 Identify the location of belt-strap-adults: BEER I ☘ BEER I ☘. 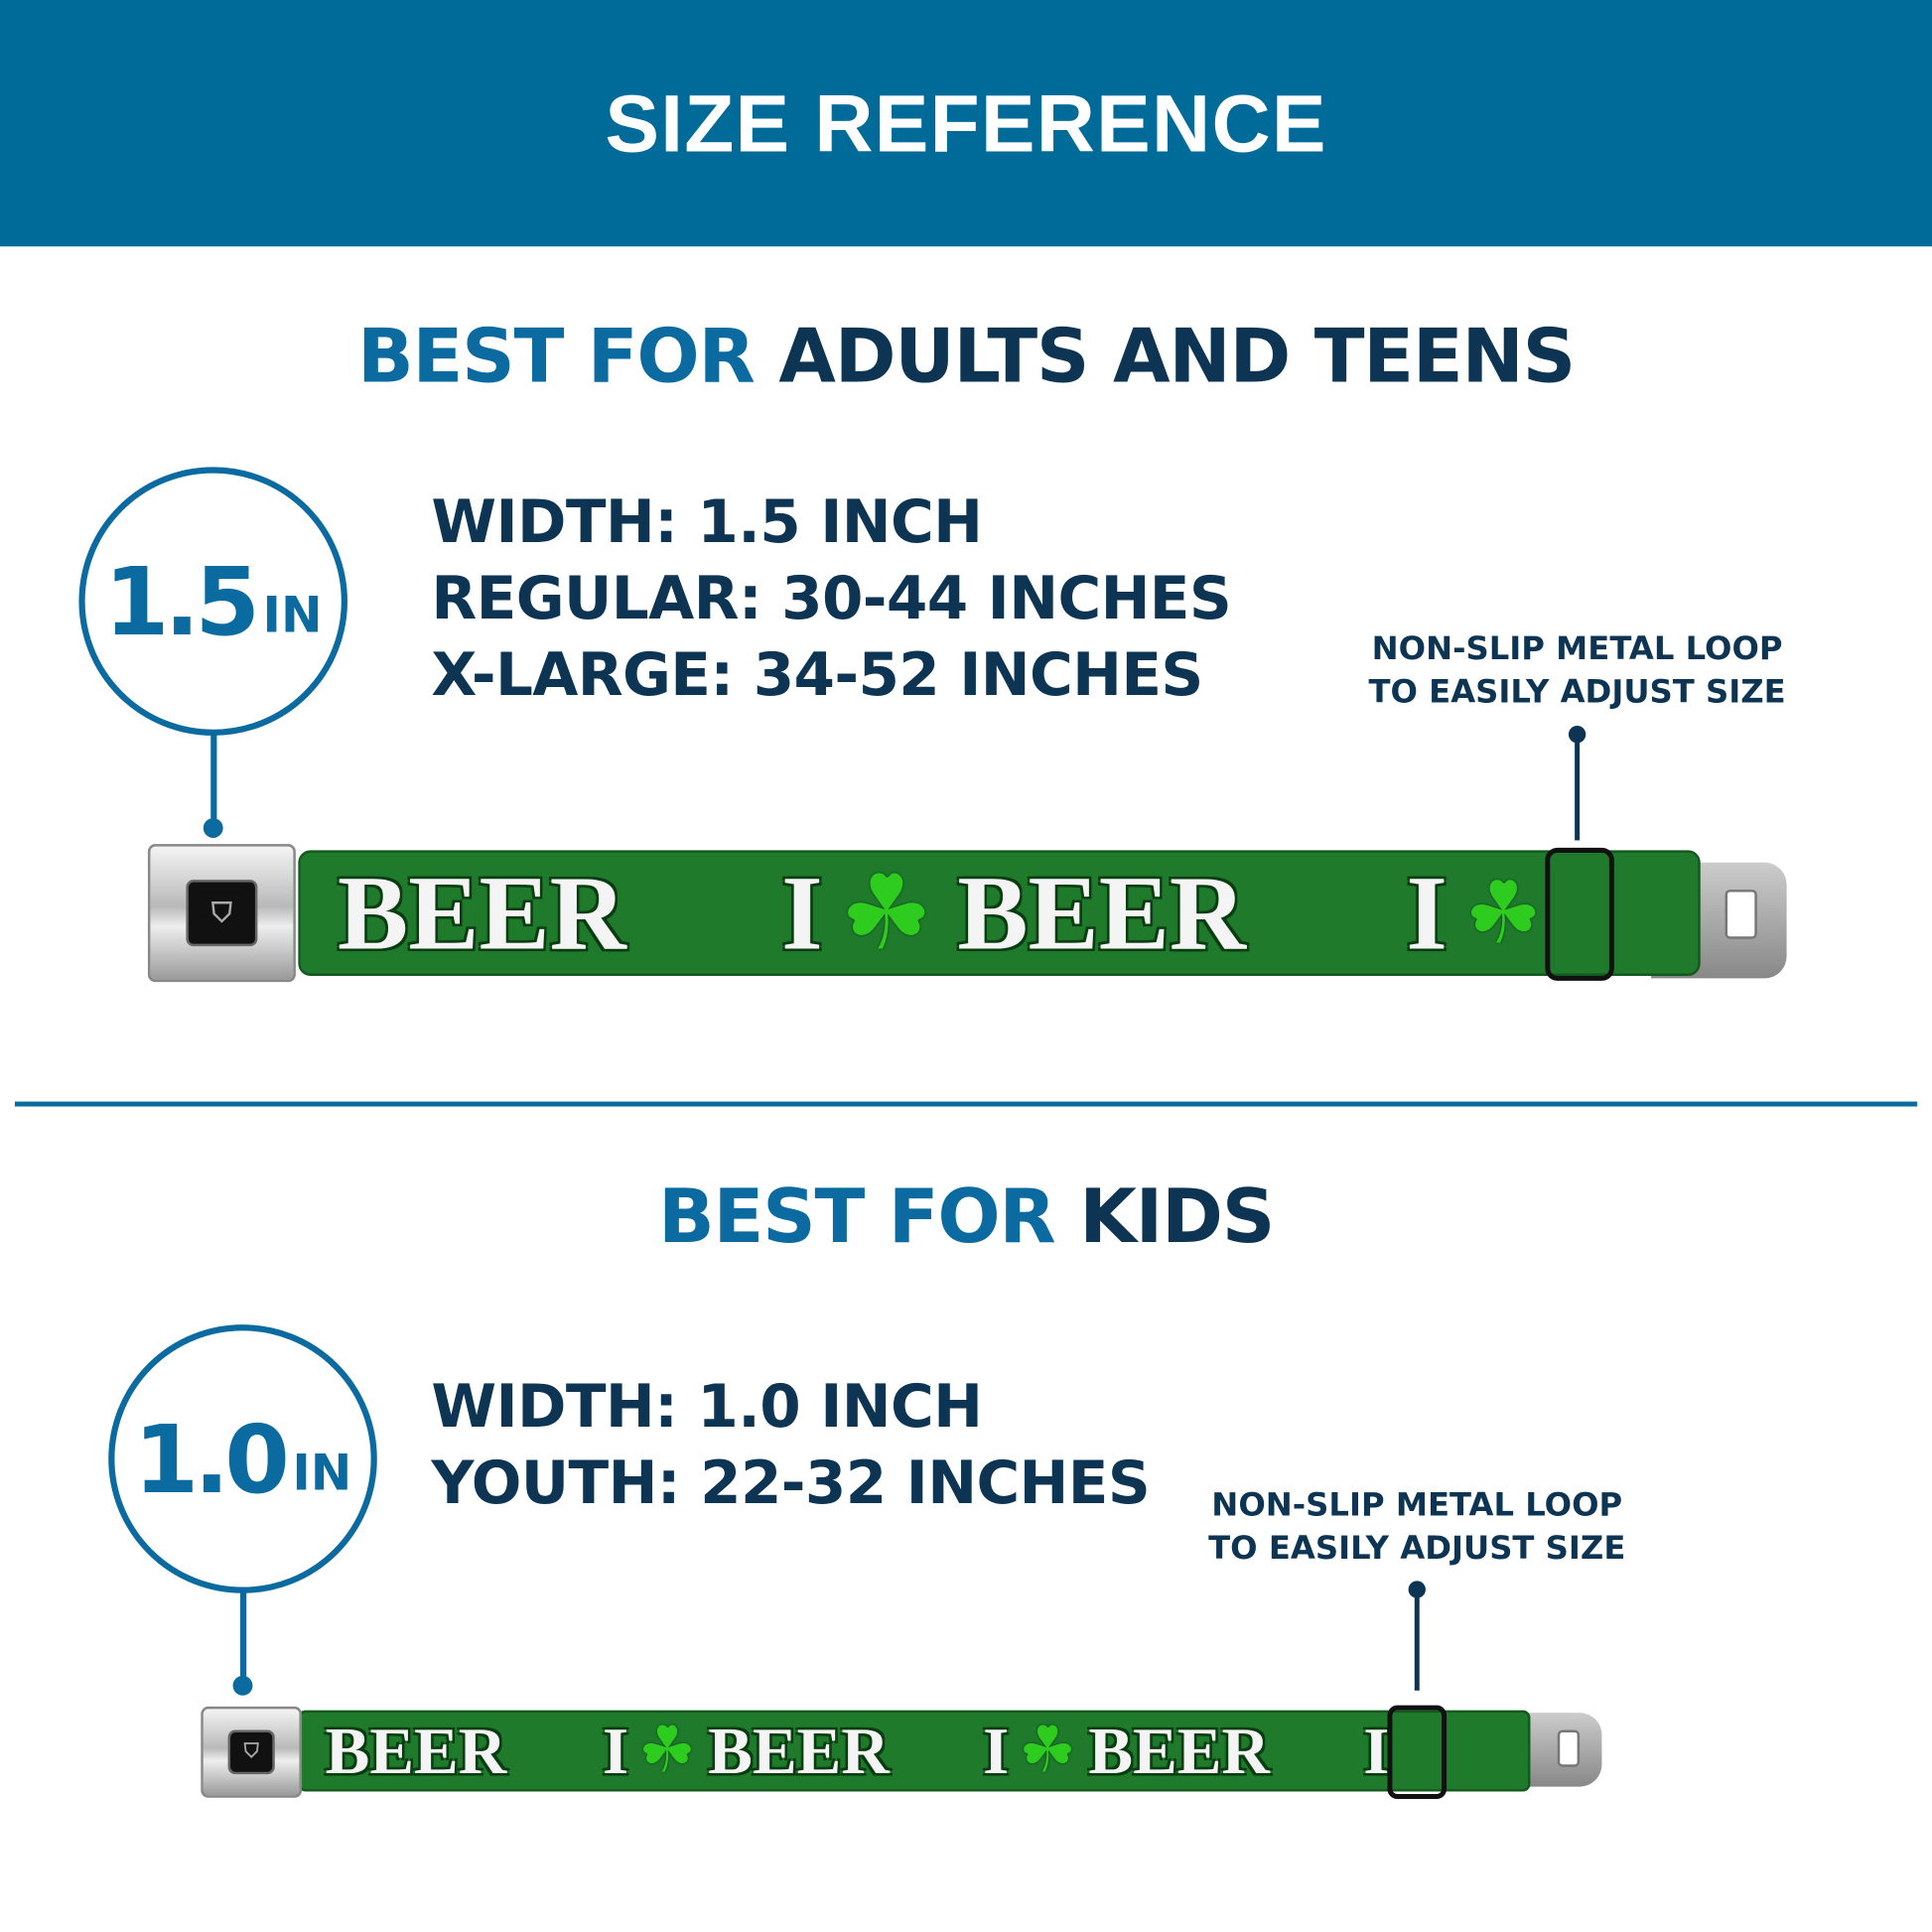
(1000, 913).